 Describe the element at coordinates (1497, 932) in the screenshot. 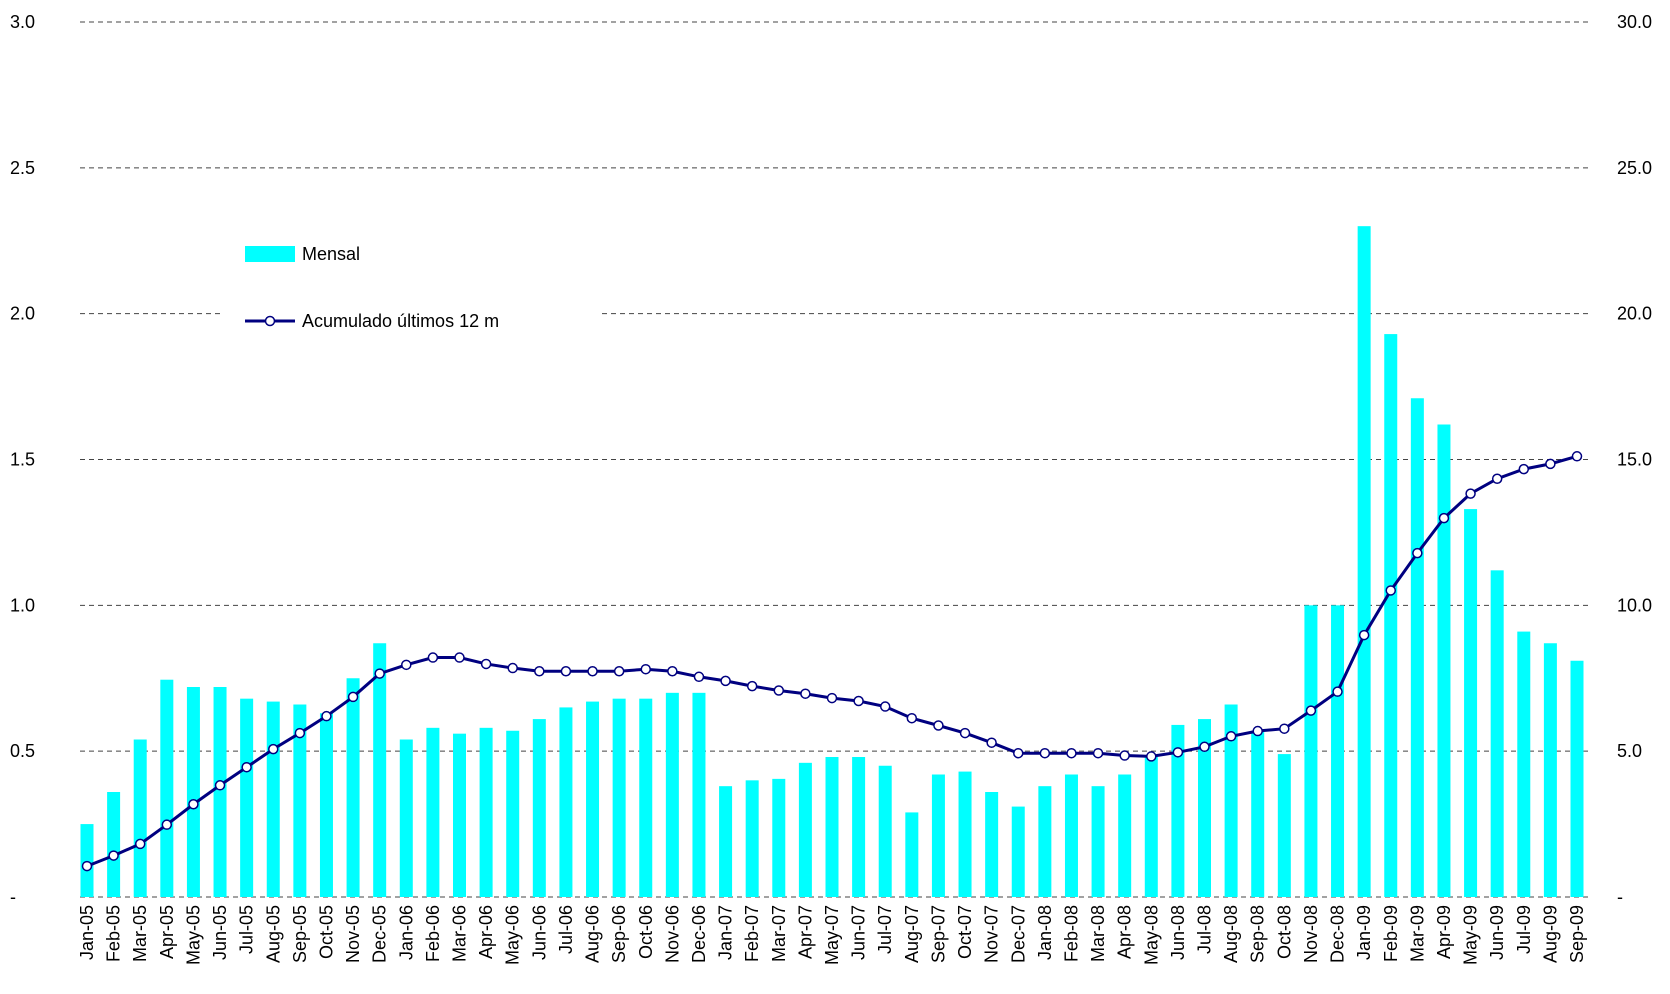

I see `x-tick-label: Jun-09` at that location.